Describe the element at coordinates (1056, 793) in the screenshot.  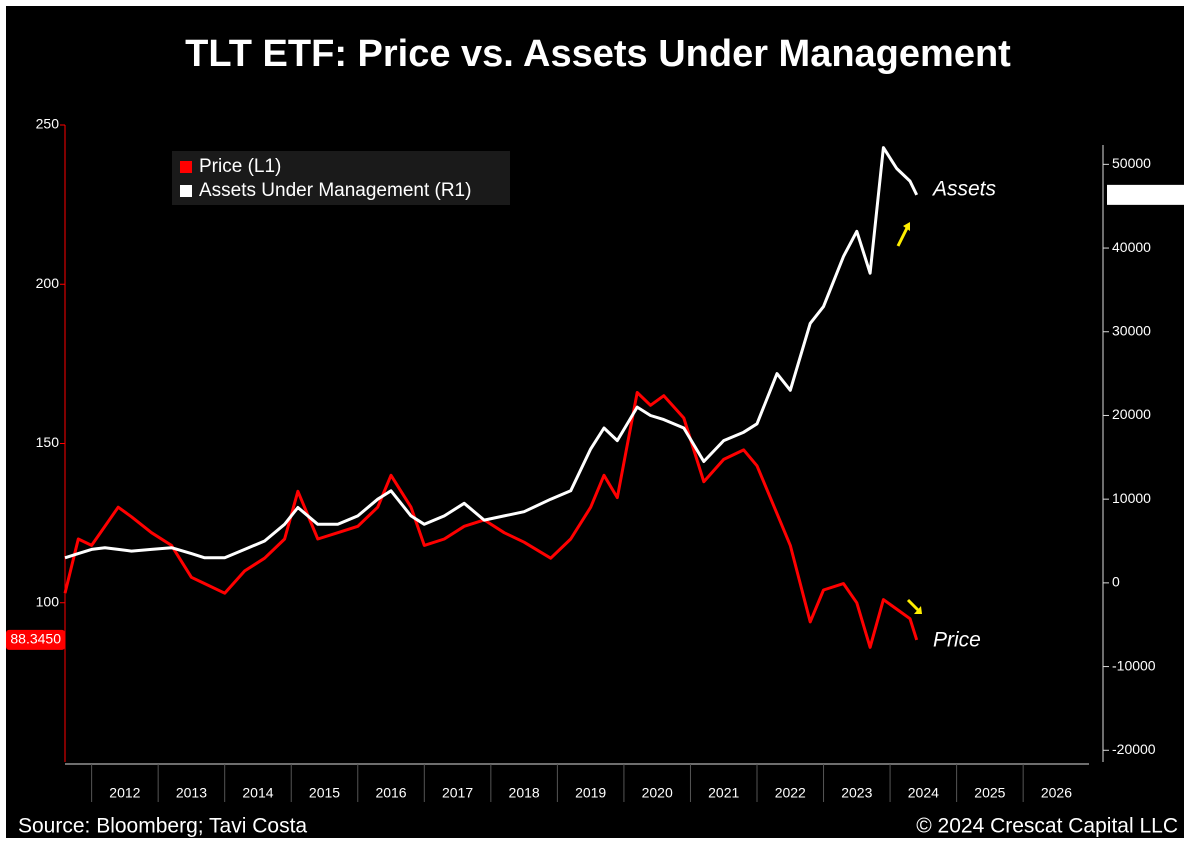
I see `x-tick-label: 2026` at that location.